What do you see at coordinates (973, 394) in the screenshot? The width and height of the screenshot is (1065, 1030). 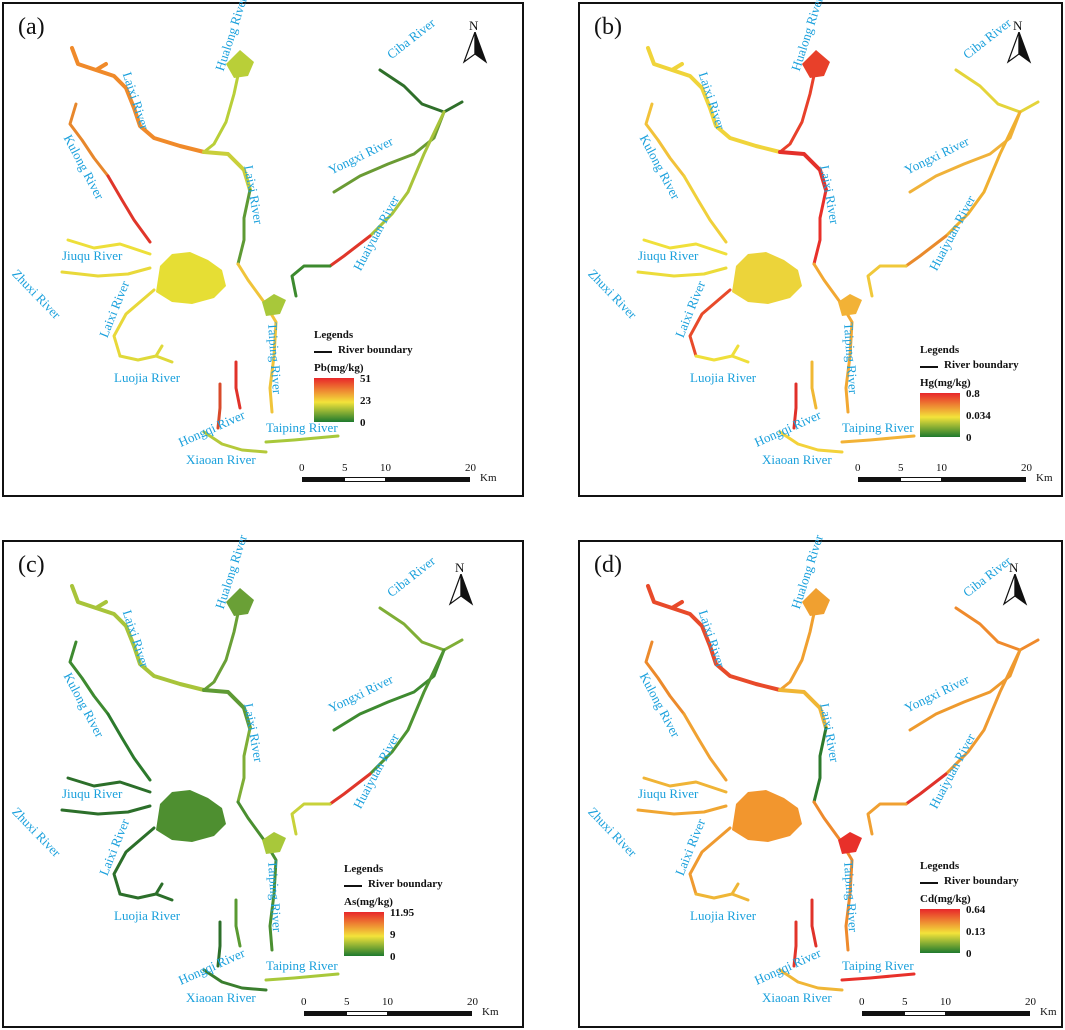 I see `legend-max-value: 0.8` at bounding box center [973, 394].